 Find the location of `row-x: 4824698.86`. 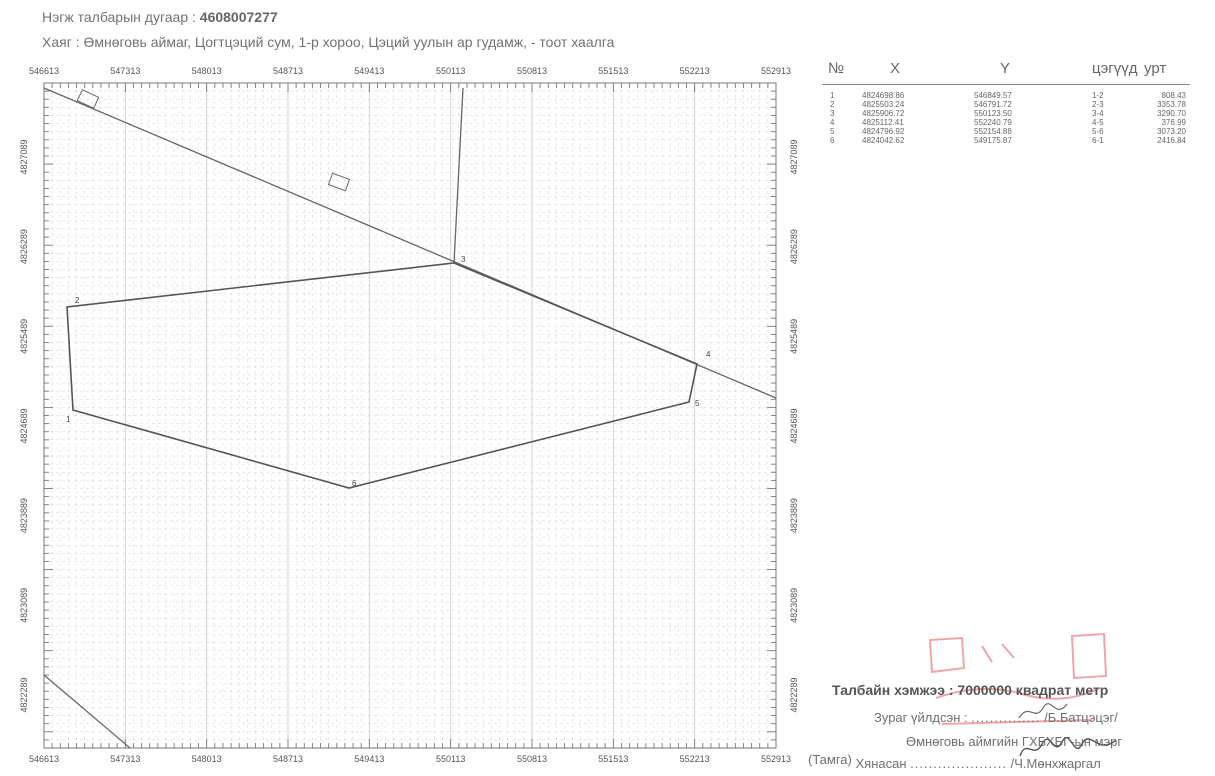

row-x: 4824698.86 is located at coordinates (883, 95).